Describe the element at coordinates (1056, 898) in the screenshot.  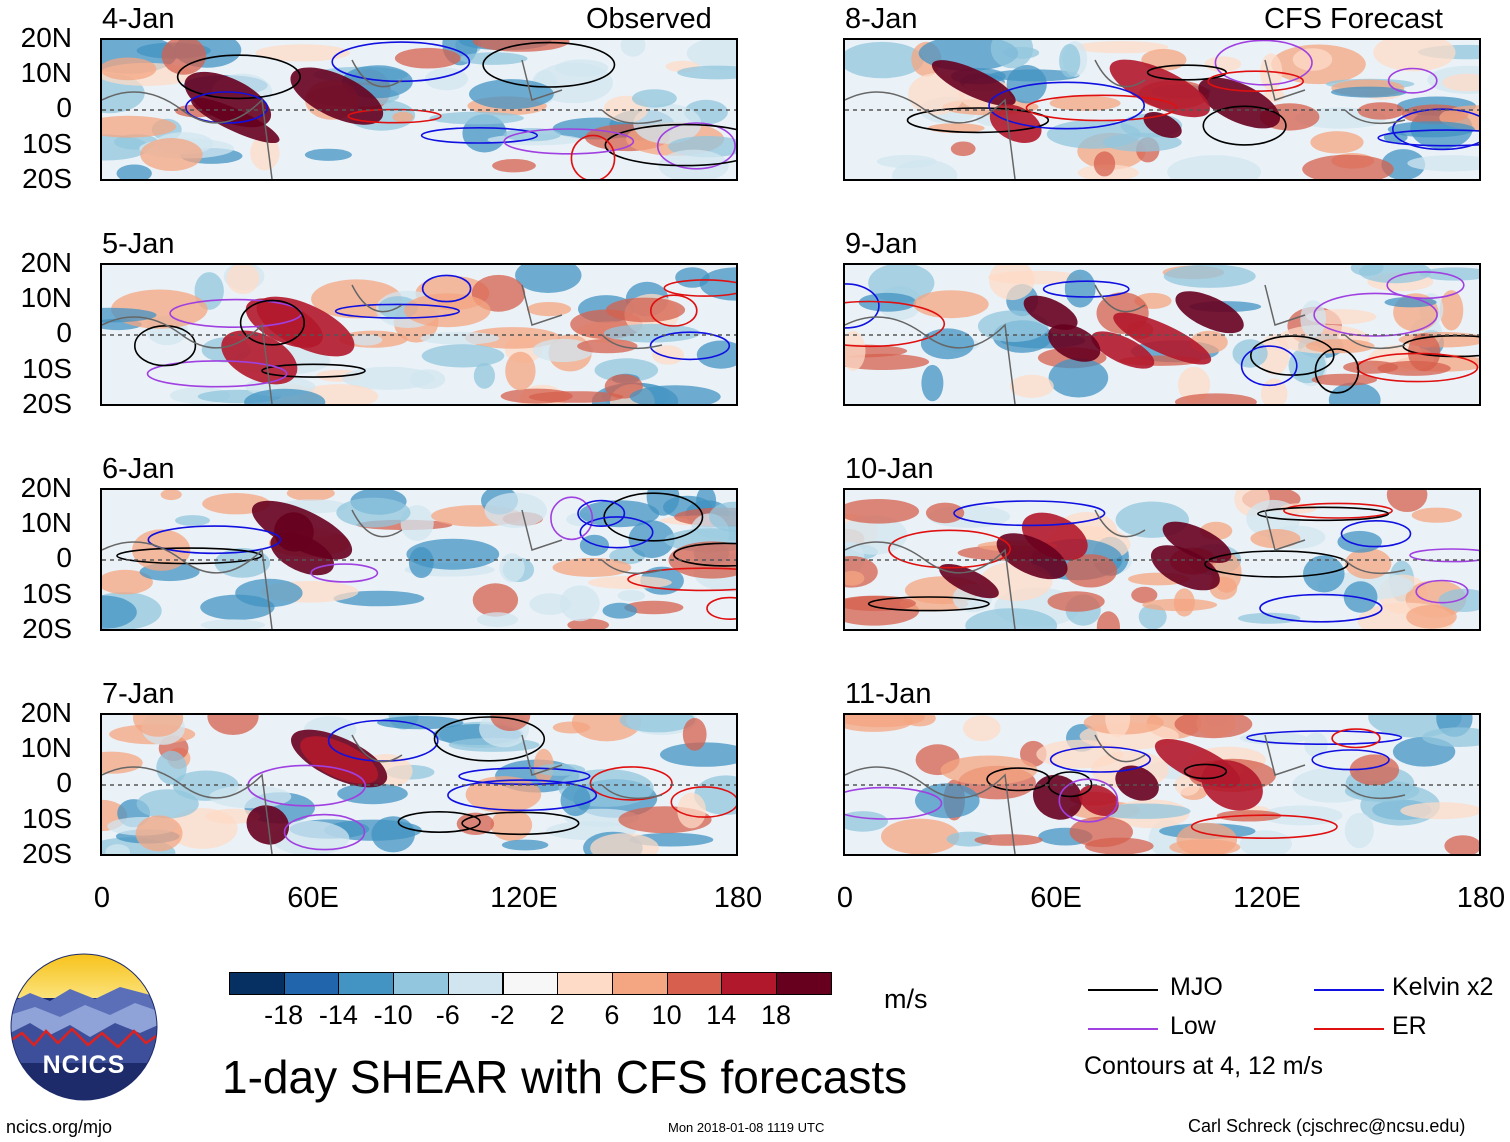
I see `lon-tick-60e-right: 60E` at that location.